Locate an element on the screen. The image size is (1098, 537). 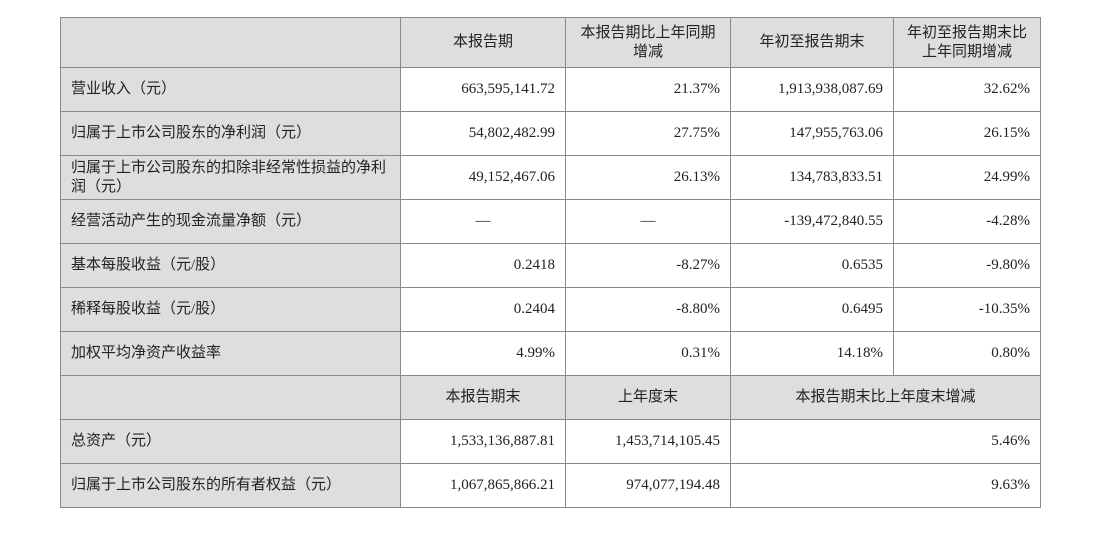
row-label: 归属于上市公司股东的扣除非经常性损益的净利润（元） is located at coordinates (230, 177).